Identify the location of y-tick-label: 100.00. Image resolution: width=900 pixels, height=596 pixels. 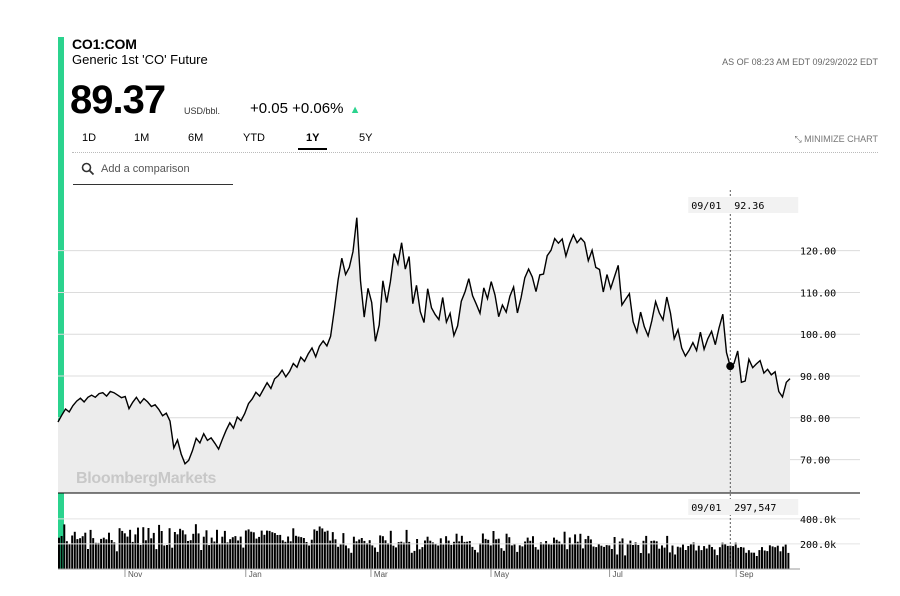
(818, 335).